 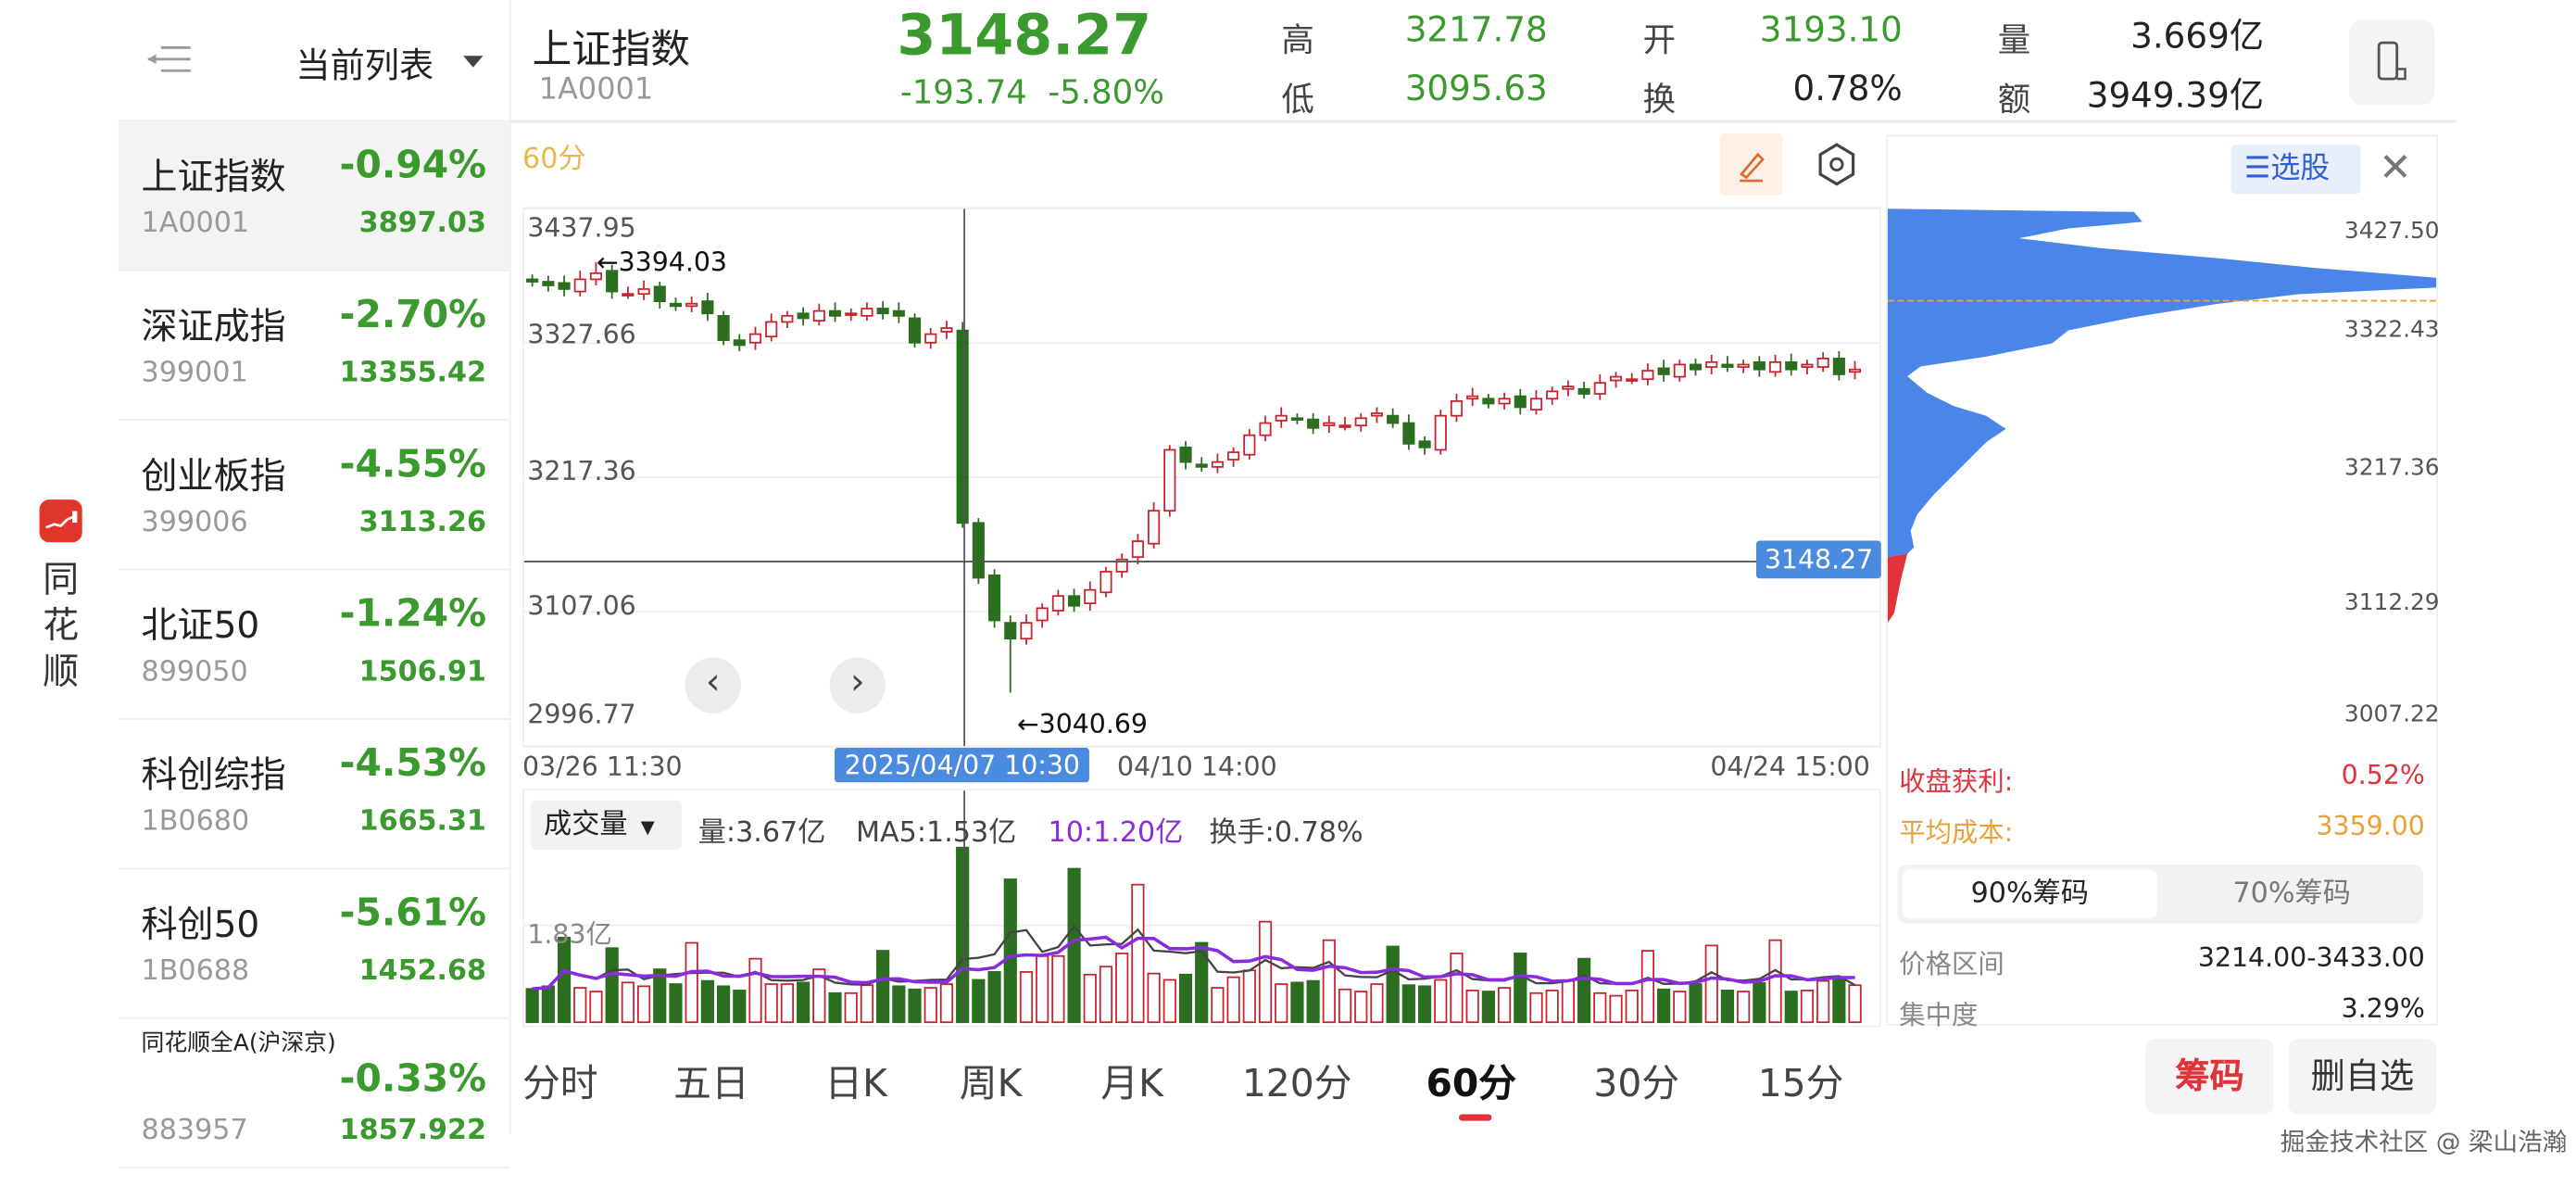 I want to click on watchlist-header: 当前列表, so click(x=313, y=61).